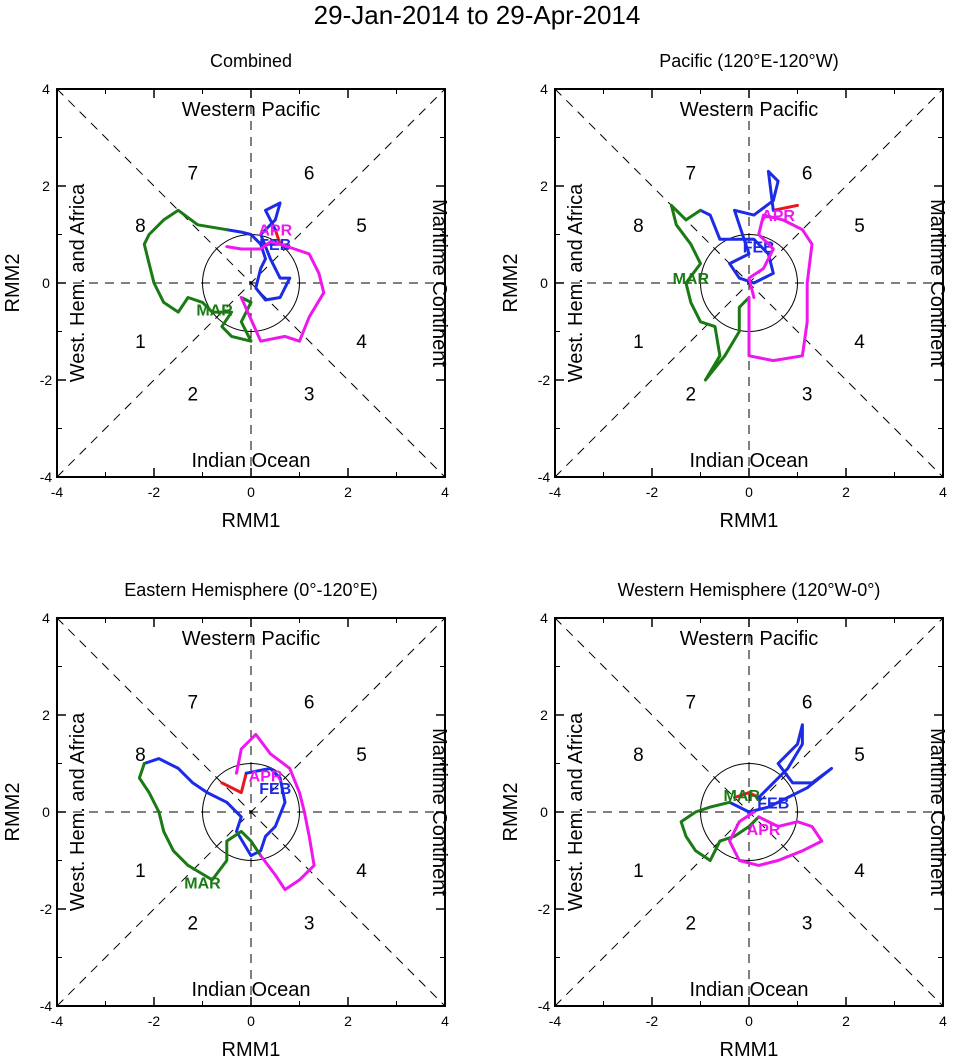 This screenshot has height=1060, width=954. Describe the element at coordinates (251, 590) in the screenshot. I see `panel-title: Eastern Hemisphere (0°-120°E)` at that location.